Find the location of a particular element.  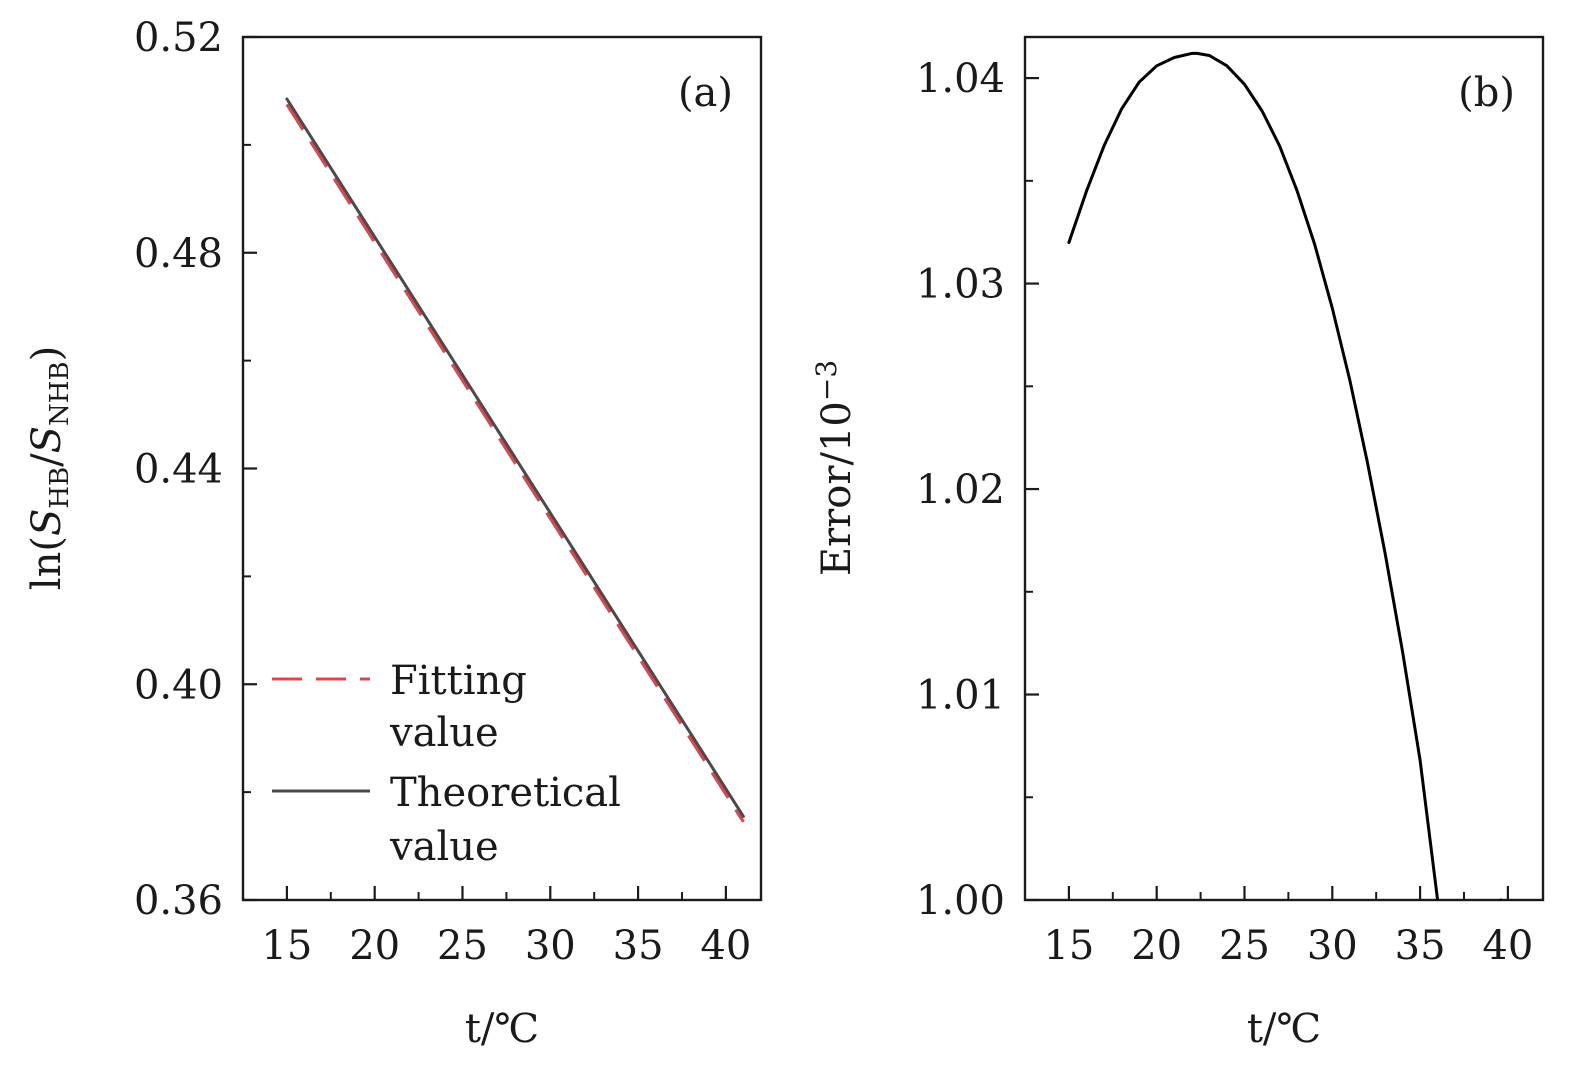

y-axis-label: Error/10−3 is located at coordinates (835, 468).